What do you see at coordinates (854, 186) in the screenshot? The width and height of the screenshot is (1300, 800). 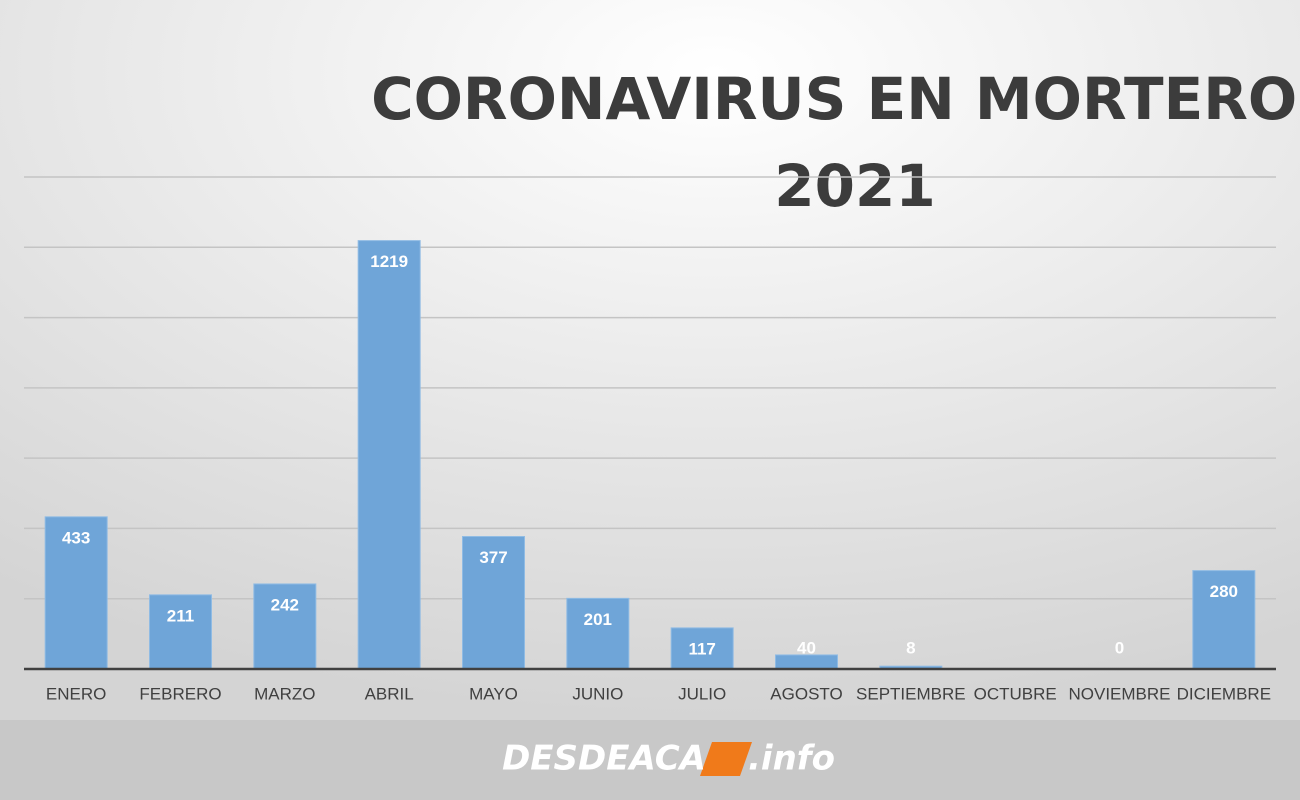 I see `chart-title: 2021` at bounding box center [854, 186].